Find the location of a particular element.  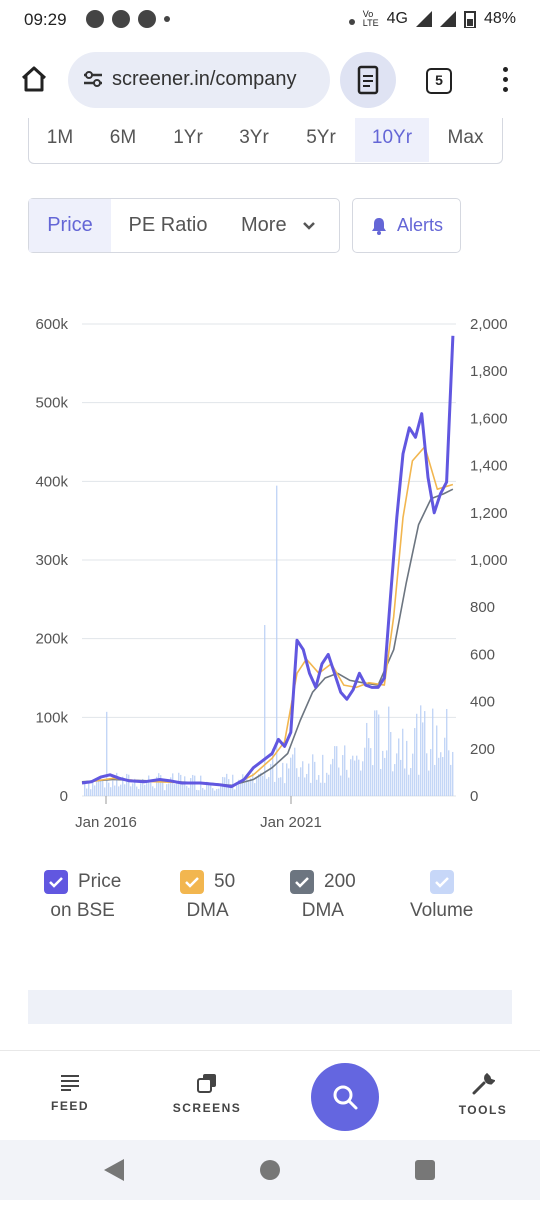

checkbox-price is located at coordinates (56, 882).